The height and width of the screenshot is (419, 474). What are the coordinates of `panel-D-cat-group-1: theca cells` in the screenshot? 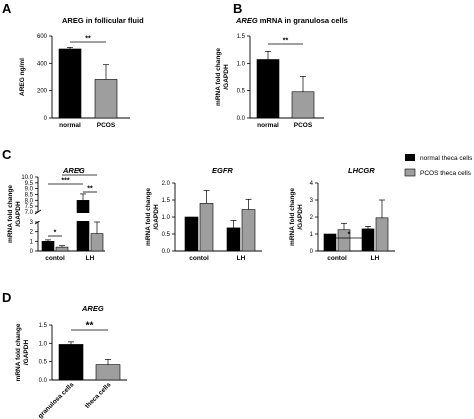 It's located at (98, 395).